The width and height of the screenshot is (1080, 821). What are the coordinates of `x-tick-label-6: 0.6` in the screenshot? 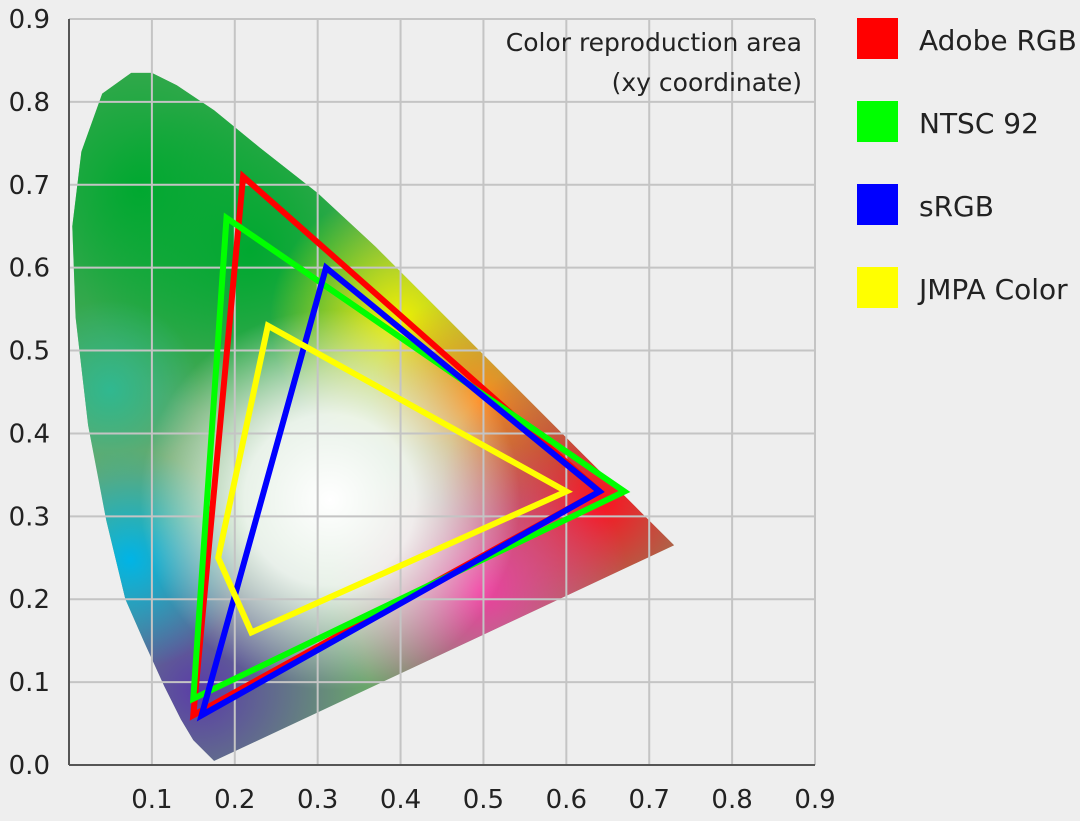 It's located at (566, 800).